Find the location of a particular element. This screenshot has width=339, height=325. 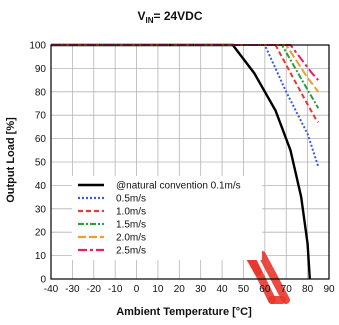

x-tick-label: 90 is located at coordinates (329, 289).